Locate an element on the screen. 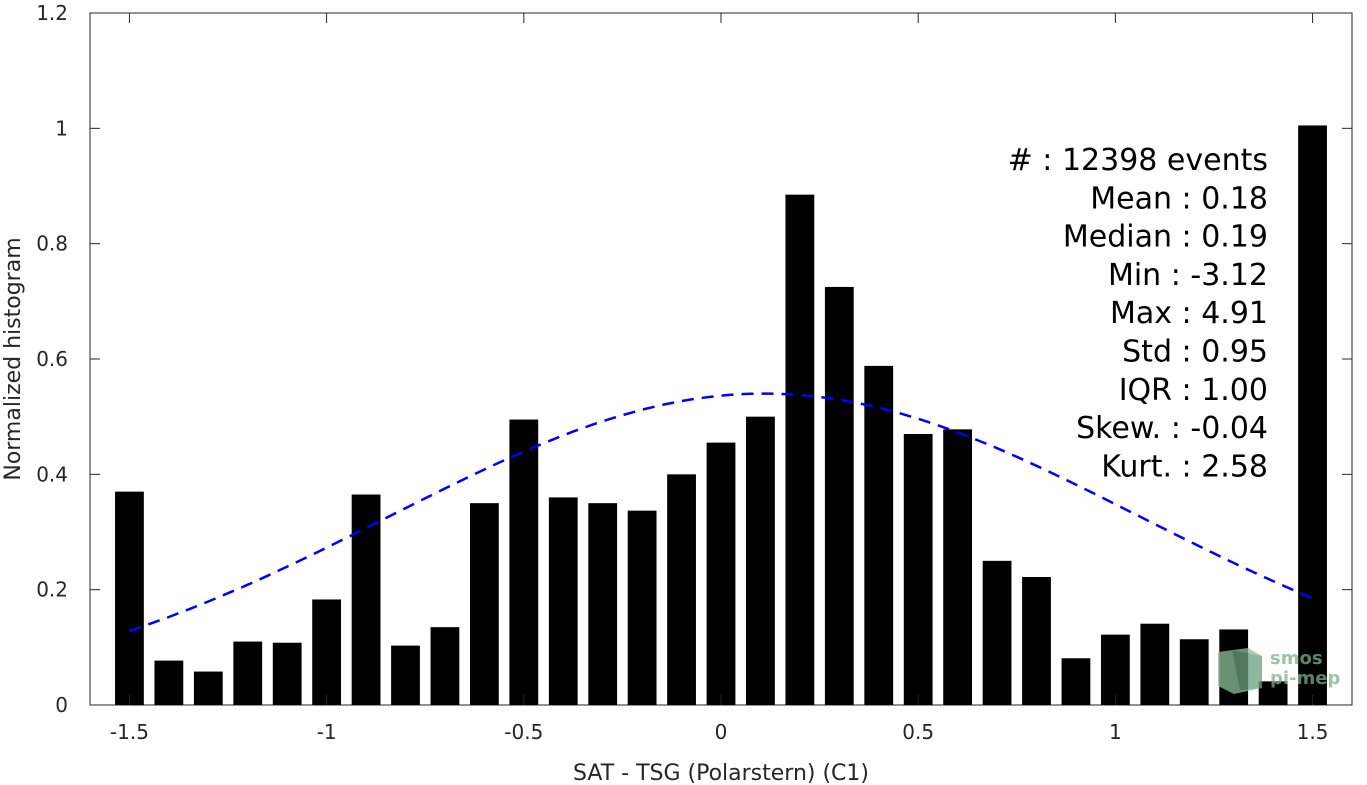 This screenshot has height=785, width=1367. stats-line-2: Median : 0.19 is located at coordinates (1165, 237).